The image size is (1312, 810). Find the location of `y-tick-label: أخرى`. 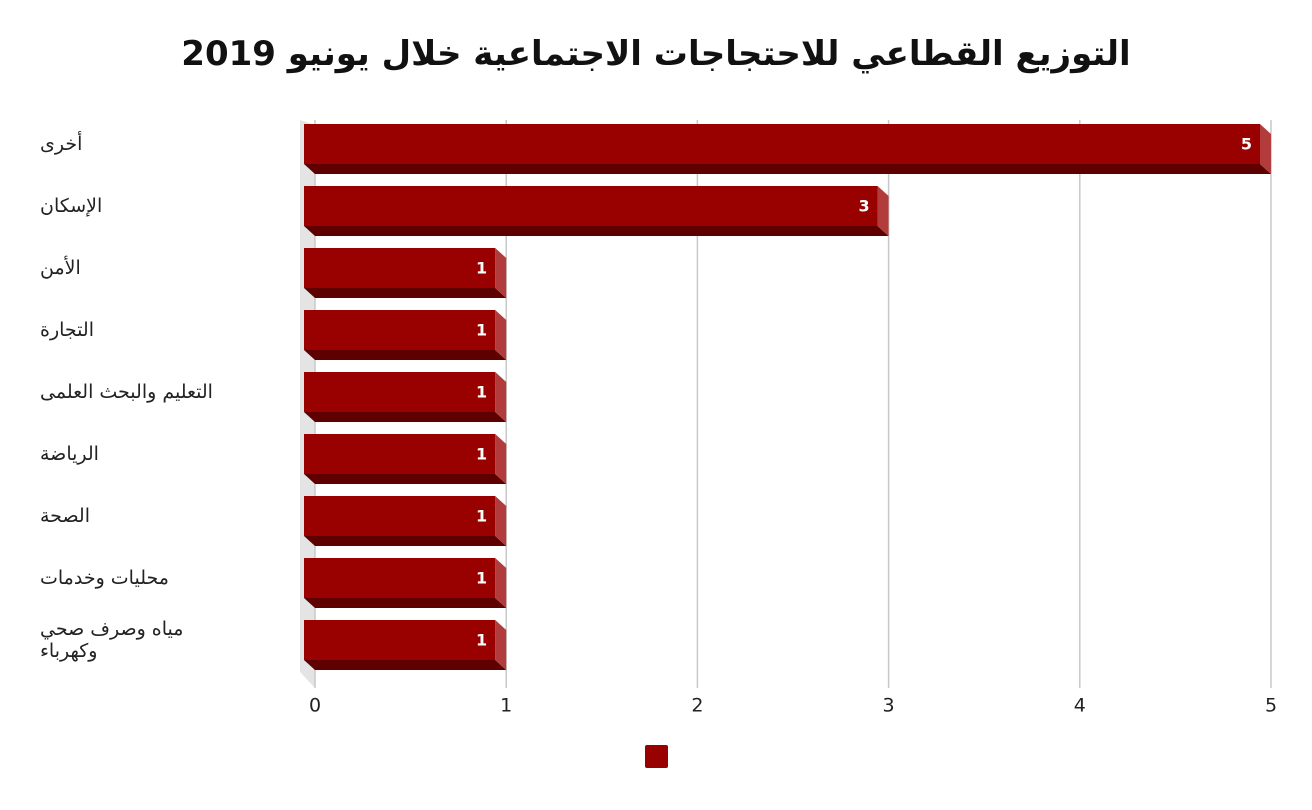

y-tick-label: أخرى is located at coordinates (61, 144).